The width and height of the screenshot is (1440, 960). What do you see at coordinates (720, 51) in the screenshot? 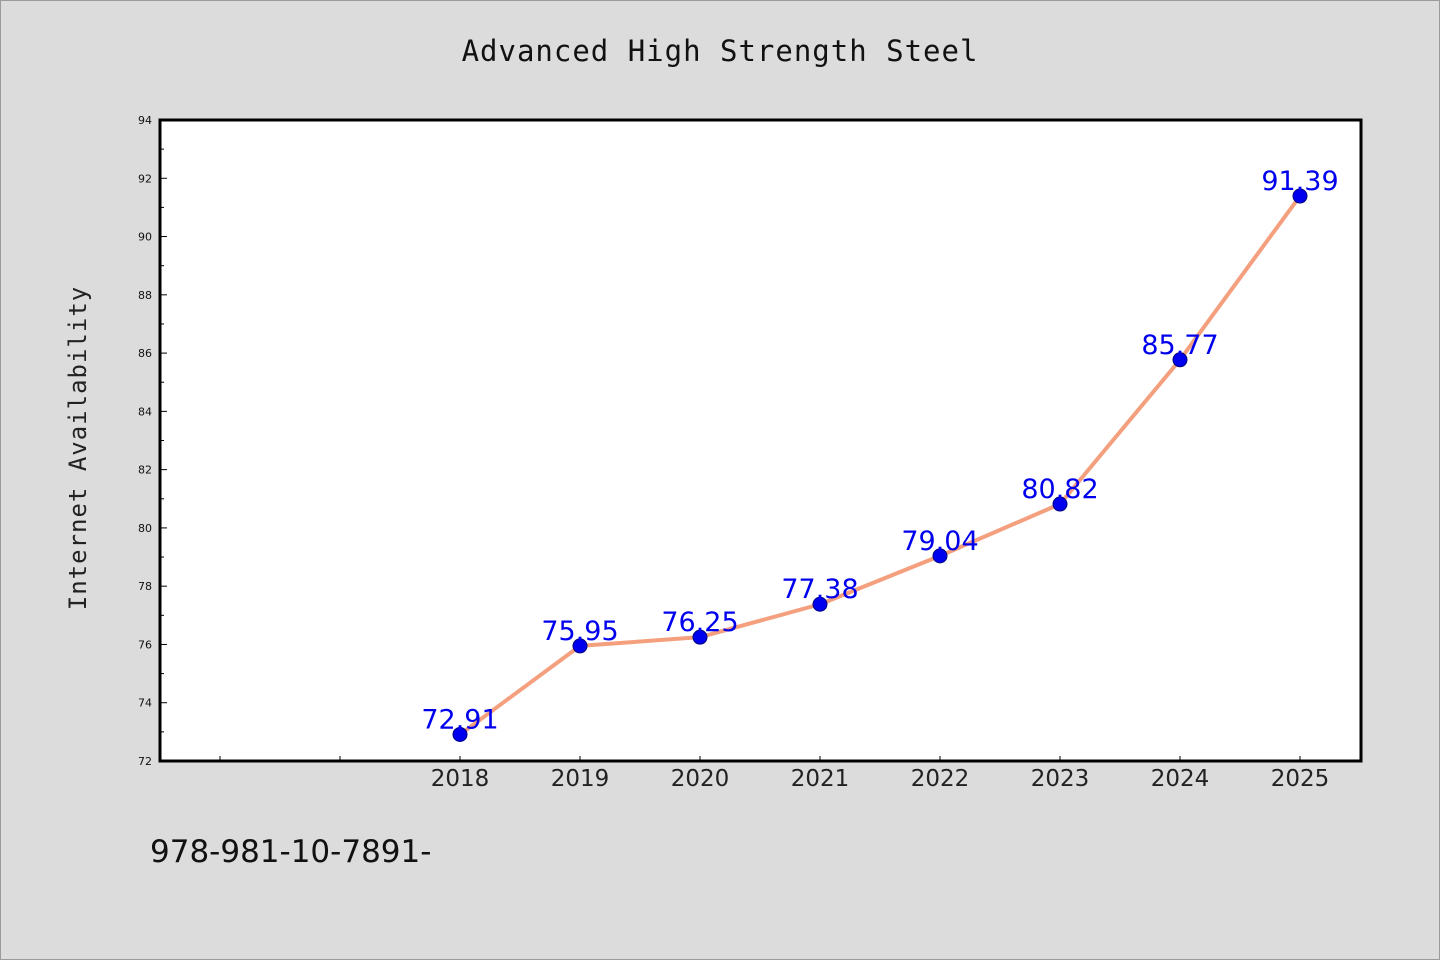
I see `chart-title: Advanced High Strength Steel` at bounding box center [720, 51].